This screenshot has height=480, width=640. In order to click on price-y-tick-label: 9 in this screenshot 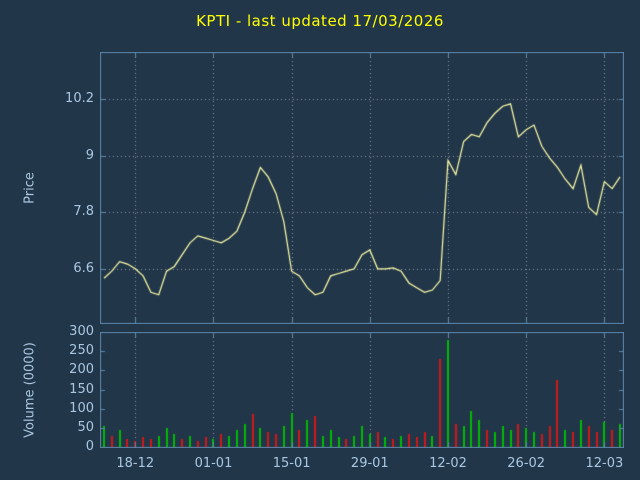, I will do `click(89, 155)`.